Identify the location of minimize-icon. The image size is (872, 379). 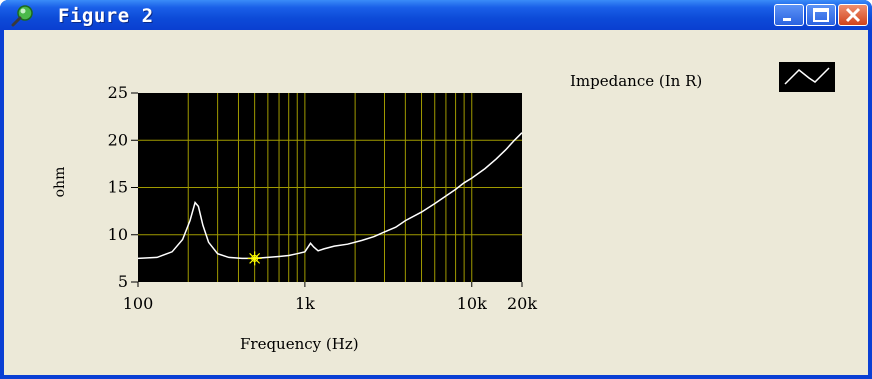
(787, 19).